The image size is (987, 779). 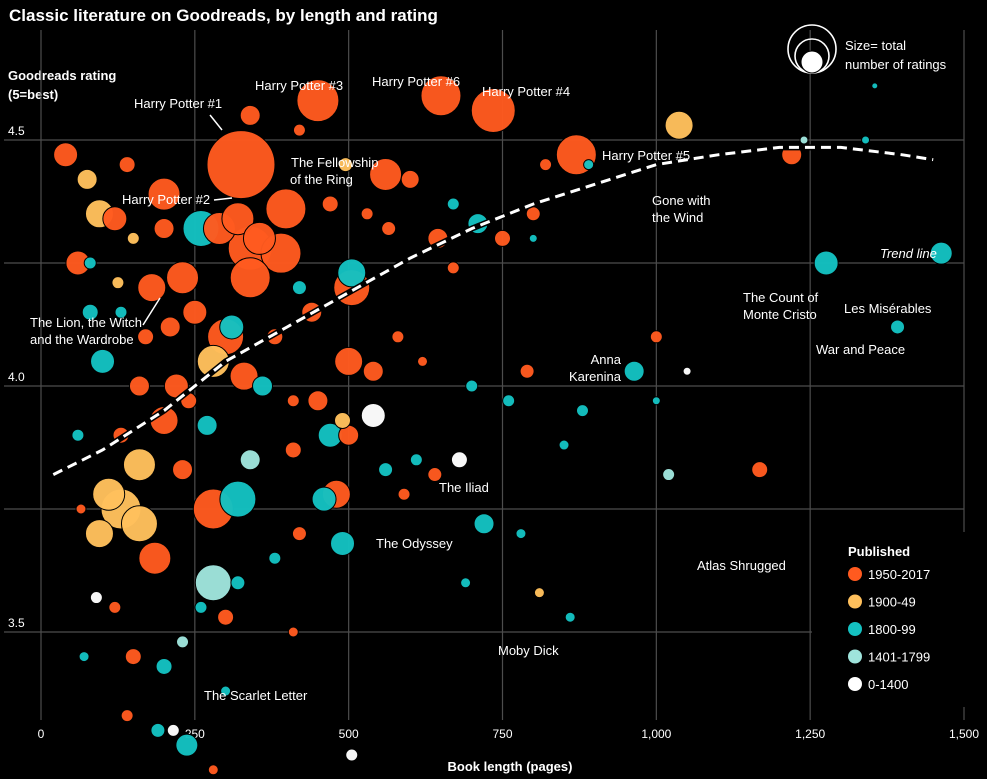 I want to click on book-label-line: Harry Potter #2, so click(x=166, y=199).